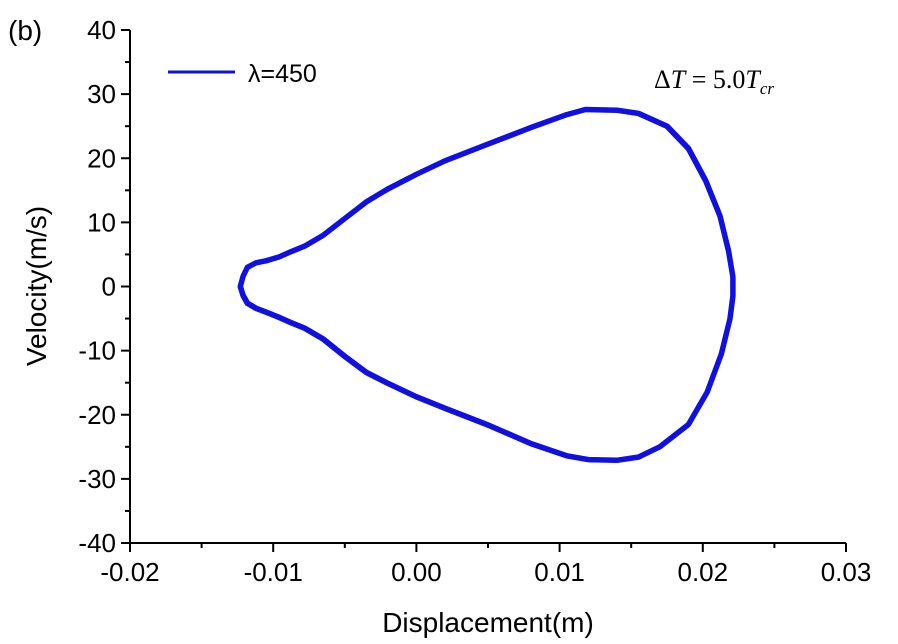 The width and height of the screenshot is (898, 644). I want to click on x-tick-label: -0.02, so click(129, 572).